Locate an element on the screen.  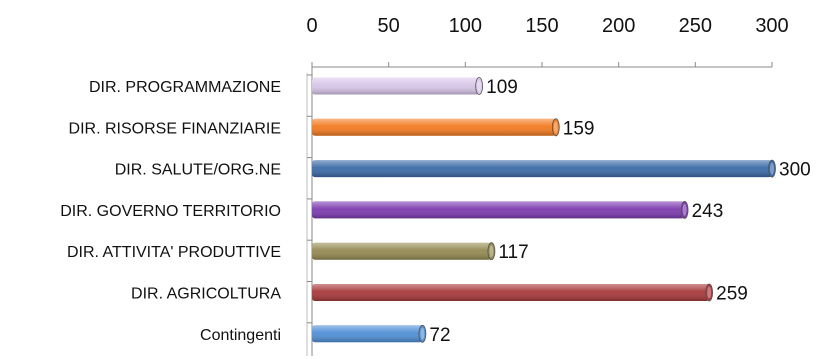
x-tick-label: 300 is located at coordinates (771, 26).